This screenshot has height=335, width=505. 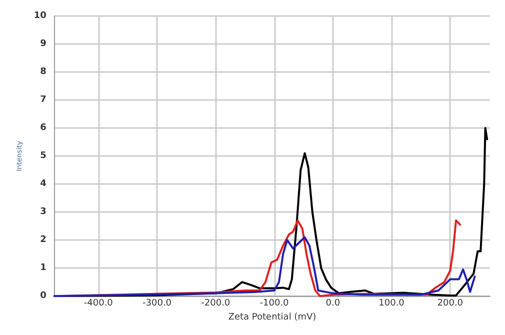 What do you see at coordinates (43, 44) in the screenshot?
I see `y-tick-label: 9` at bounding box center [43, 44].